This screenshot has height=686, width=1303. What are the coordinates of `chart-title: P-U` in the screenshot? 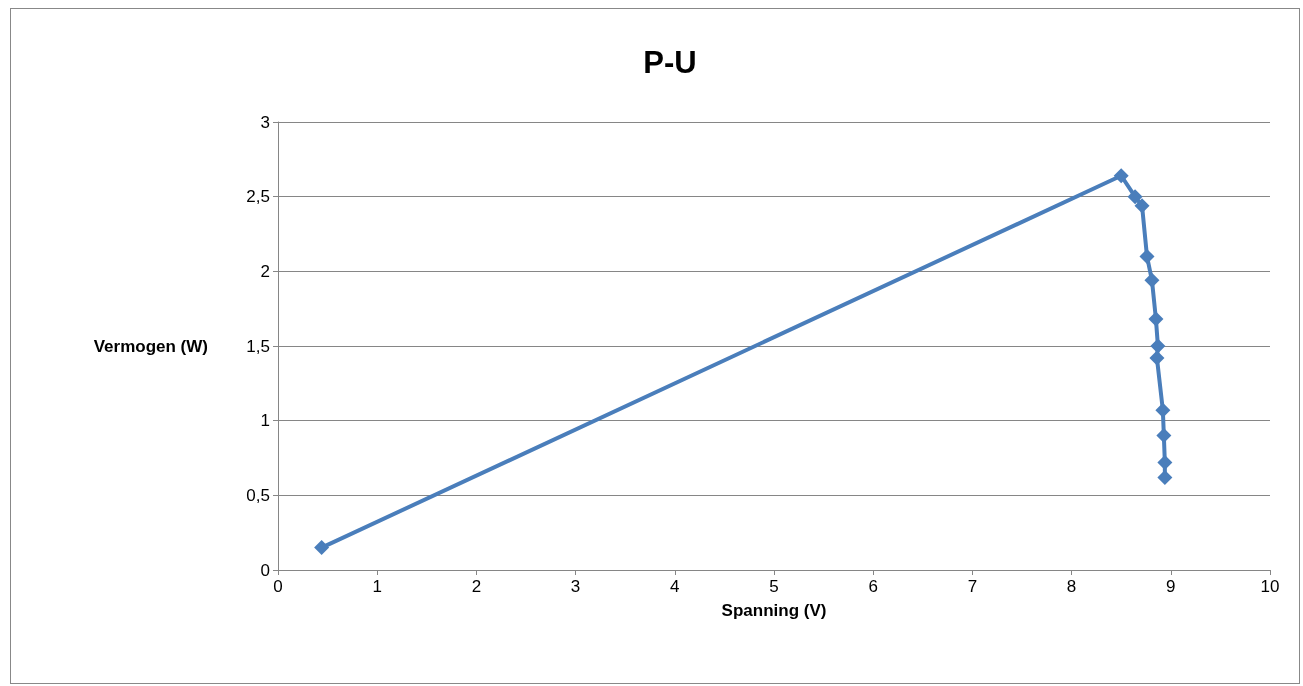 It's located at (670, 62).